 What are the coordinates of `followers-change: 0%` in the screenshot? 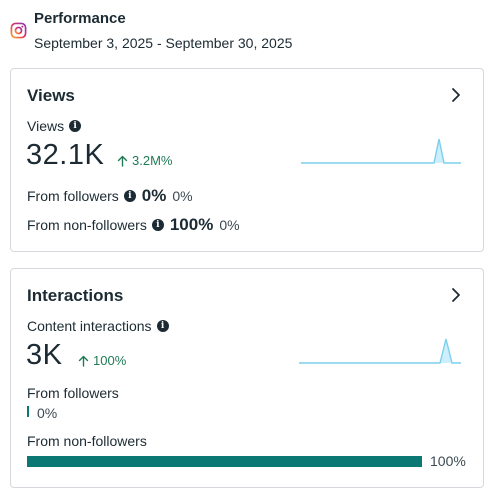 It's located at (182, 196).